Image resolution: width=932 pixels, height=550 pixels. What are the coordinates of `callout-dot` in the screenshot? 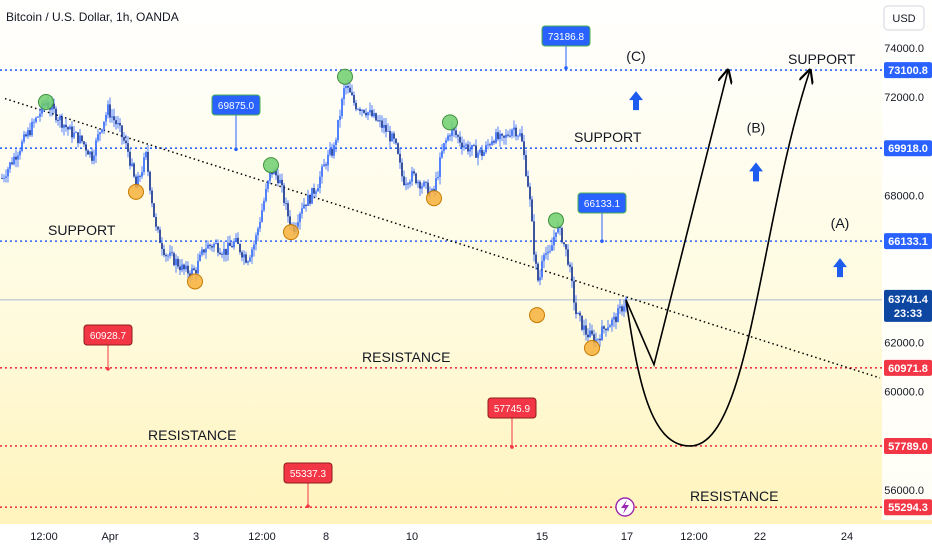 It's located at (566, 68).